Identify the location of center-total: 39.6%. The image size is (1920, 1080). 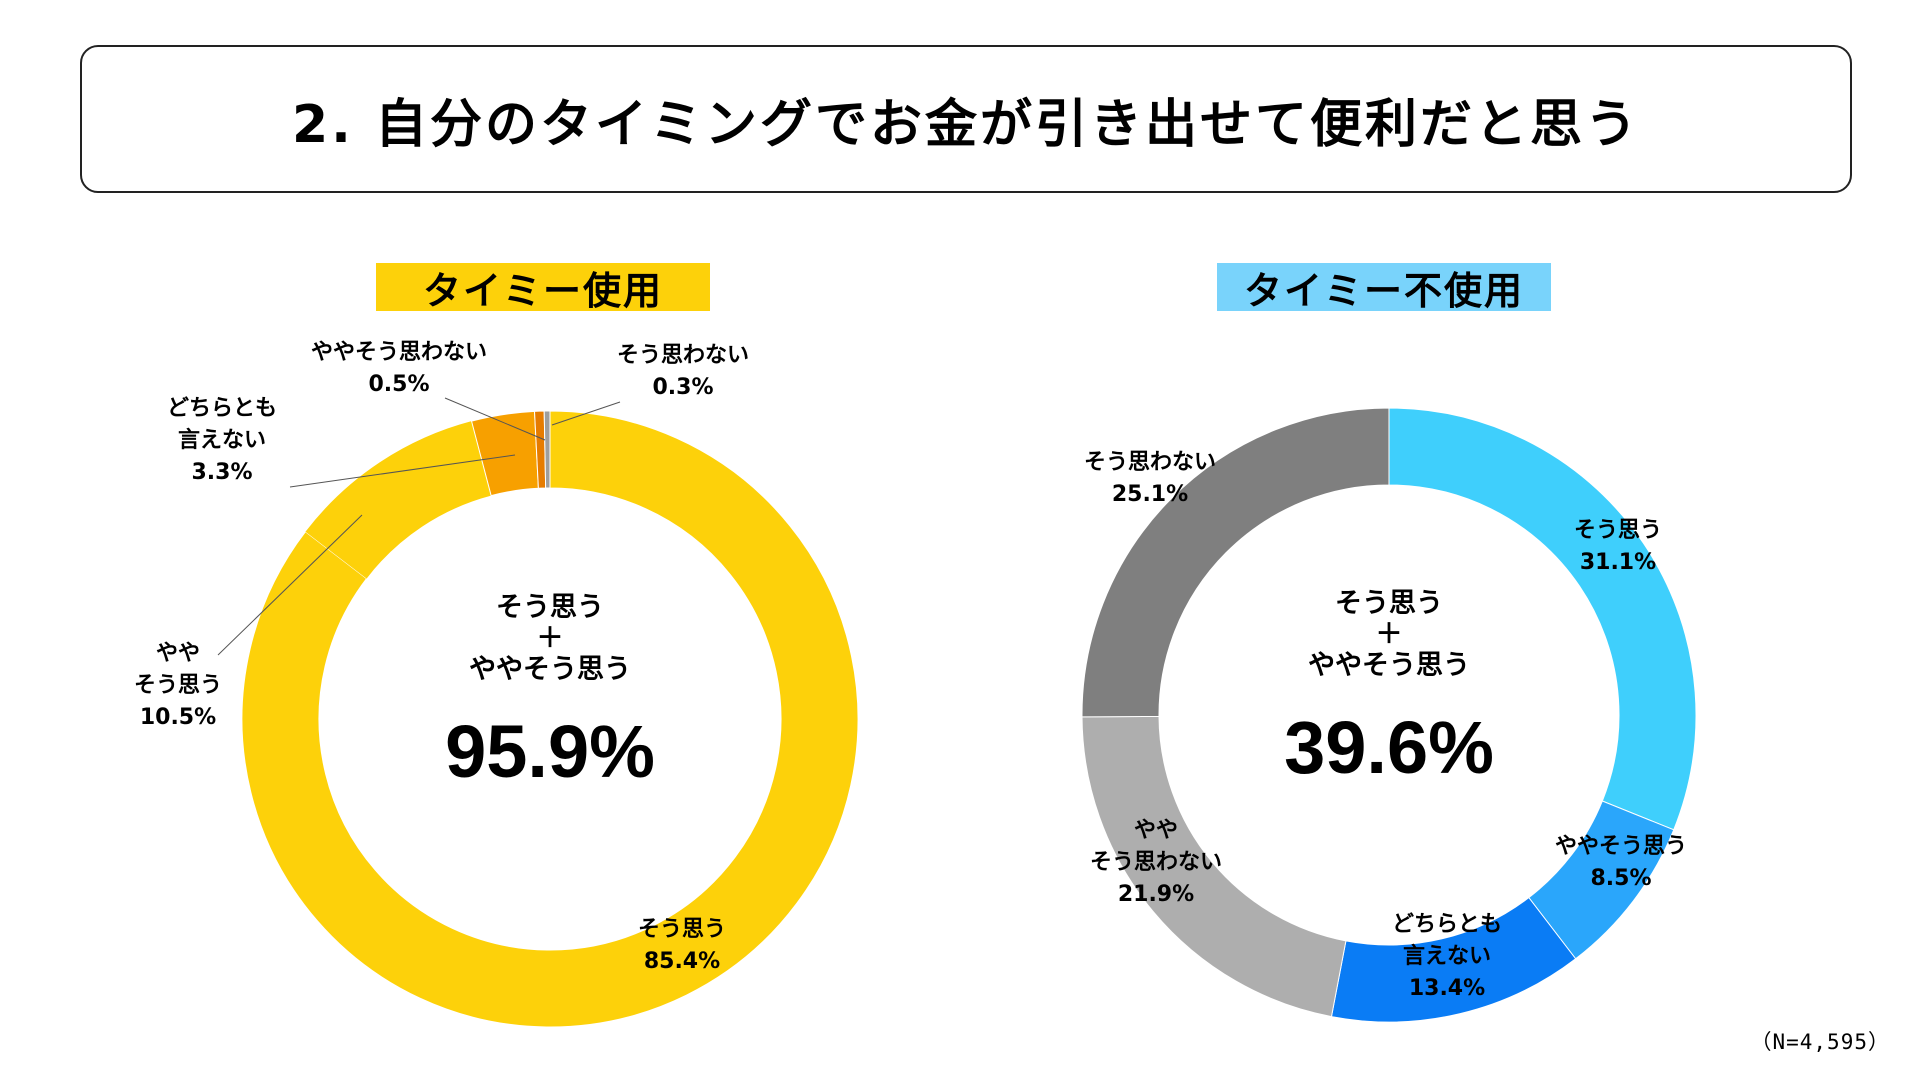
(1389, 747).